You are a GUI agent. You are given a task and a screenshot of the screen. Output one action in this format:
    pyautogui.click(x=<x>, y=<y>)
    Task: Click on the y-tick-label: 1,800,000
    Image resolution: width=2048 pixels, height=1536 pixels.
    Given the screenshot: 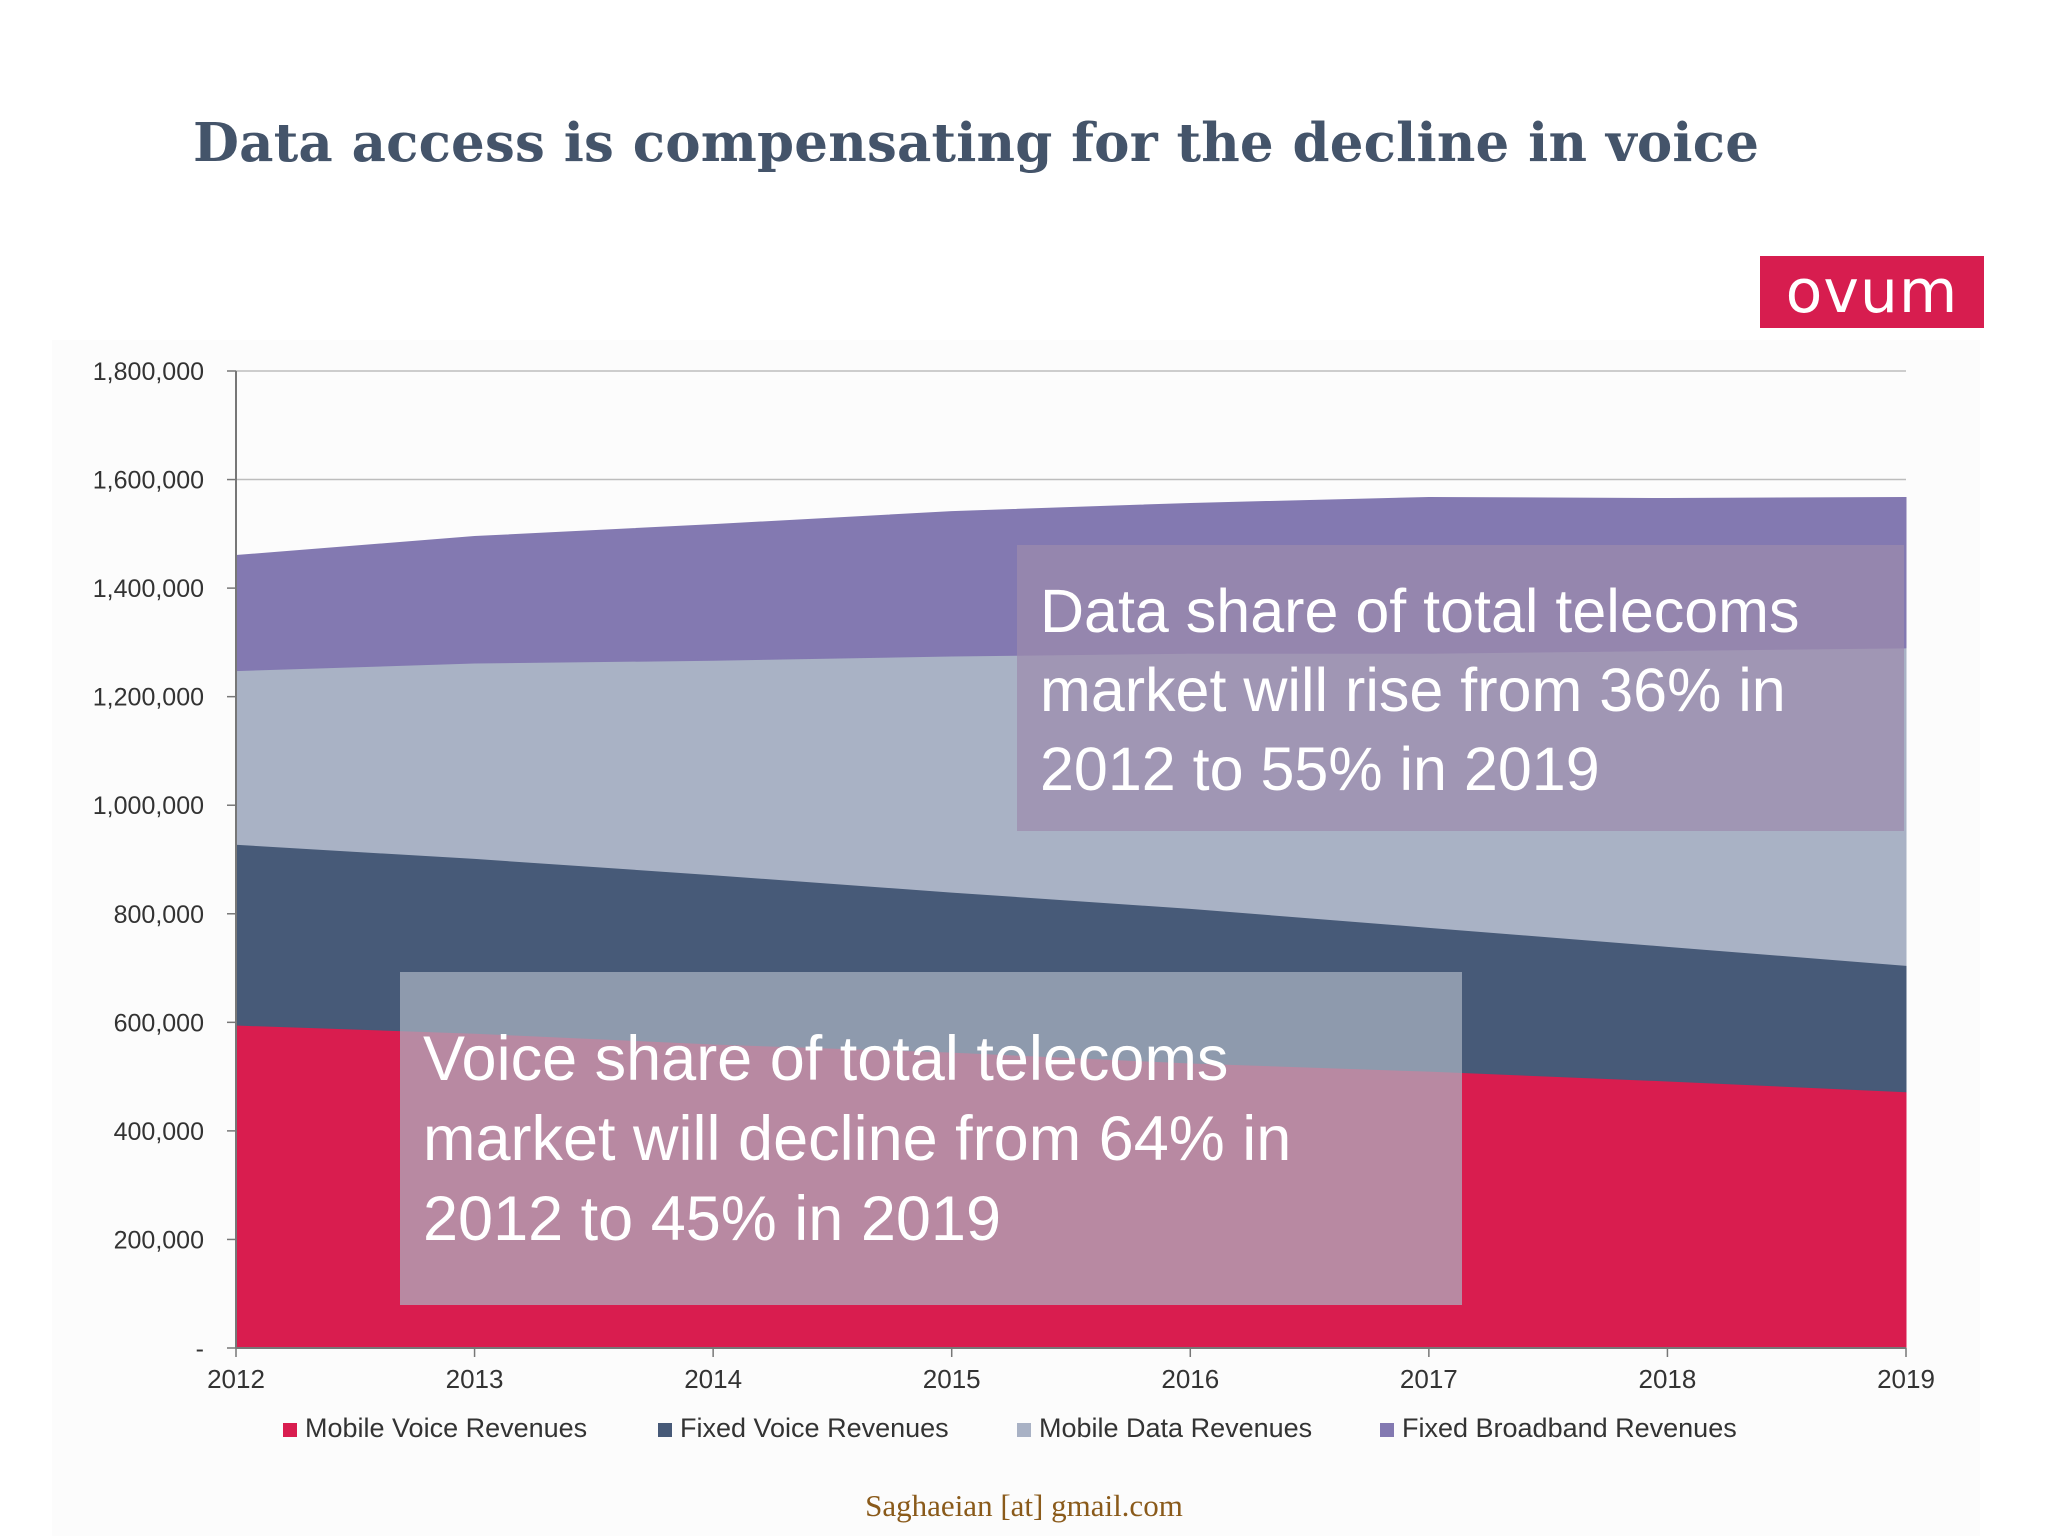 What is the action you would take?
    pyautogui.click(x=148, y=372)
    